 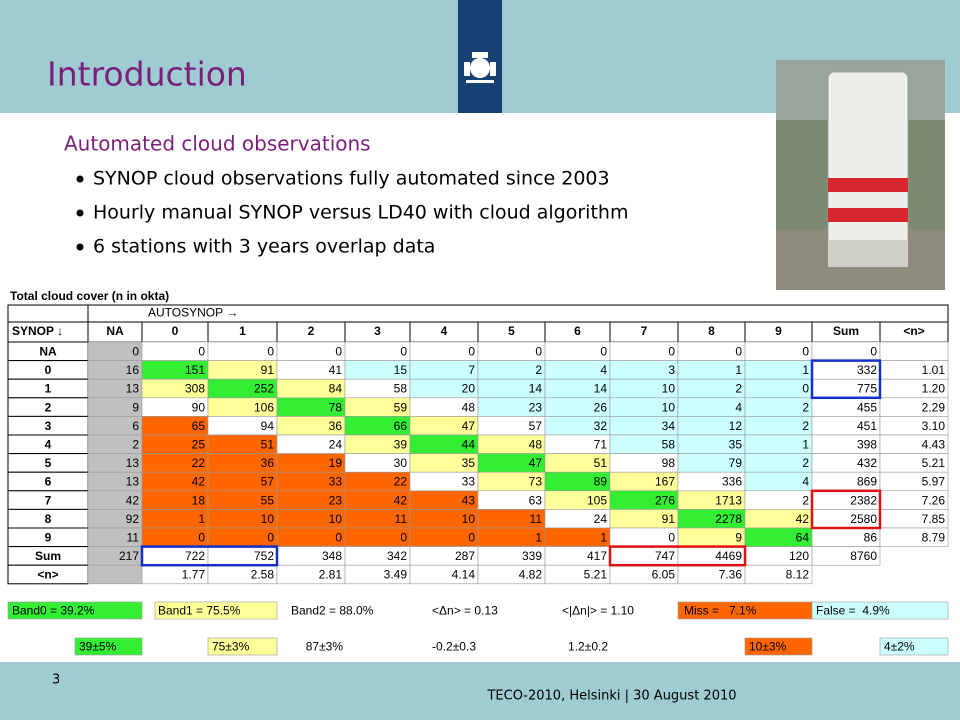 I want to click on row-label: 4, so click(x=48, y=444).